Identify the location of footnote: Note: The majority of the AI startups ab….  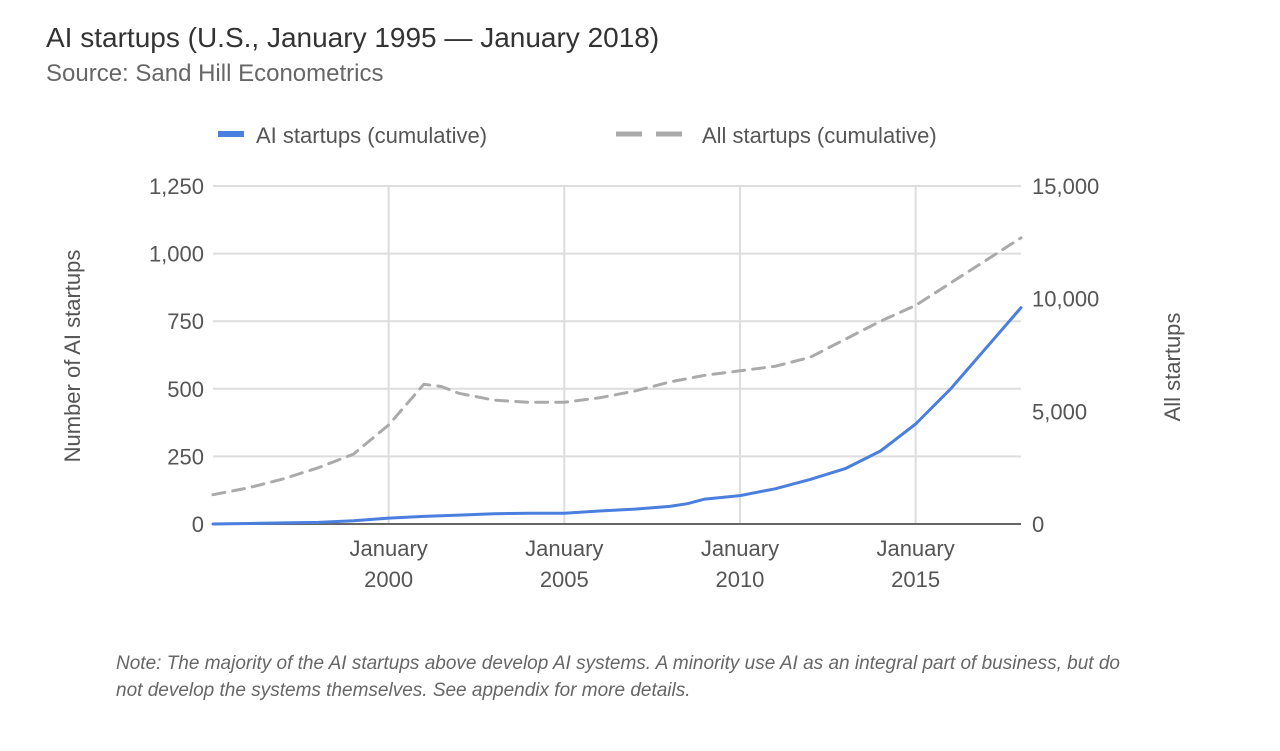
(618, 677).